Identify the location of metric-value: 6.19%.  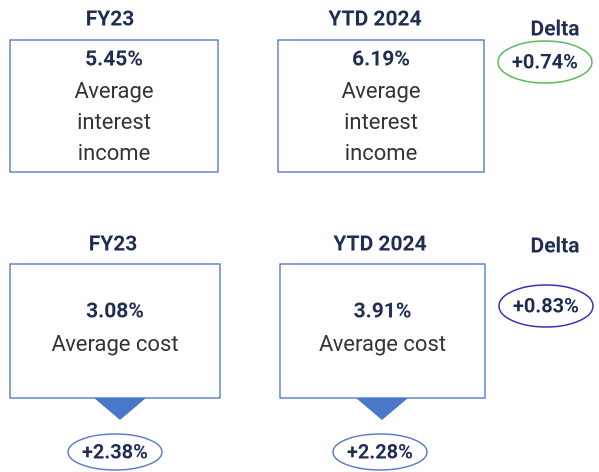
(381, 60).